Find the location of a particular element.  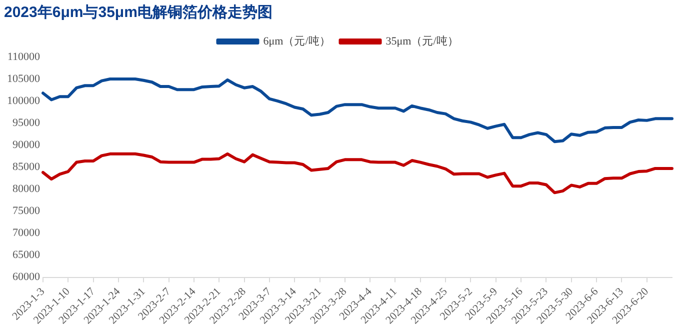

y-tick-label: 65000 is located at coordinates (26, 255).